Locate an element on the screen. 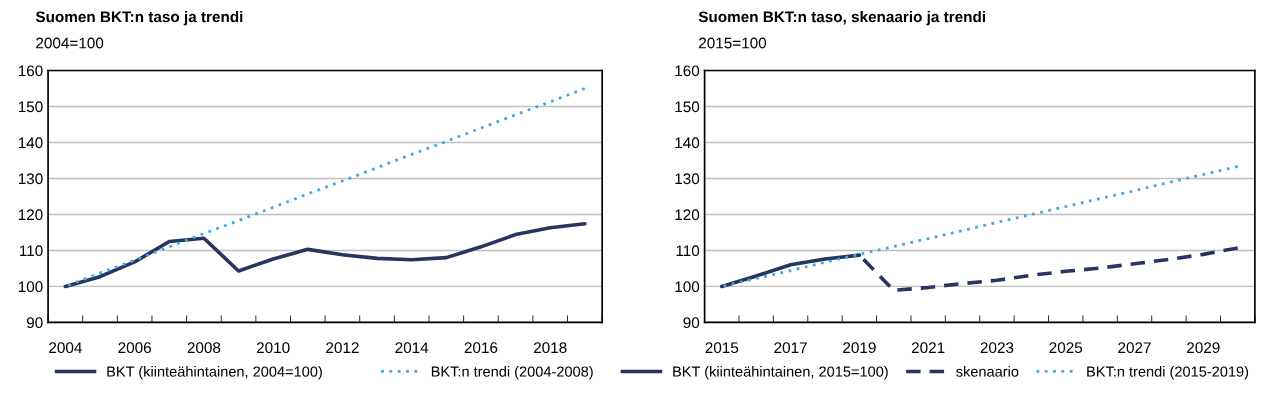  legend-label: skenaario is located at coordinates (987, 371).